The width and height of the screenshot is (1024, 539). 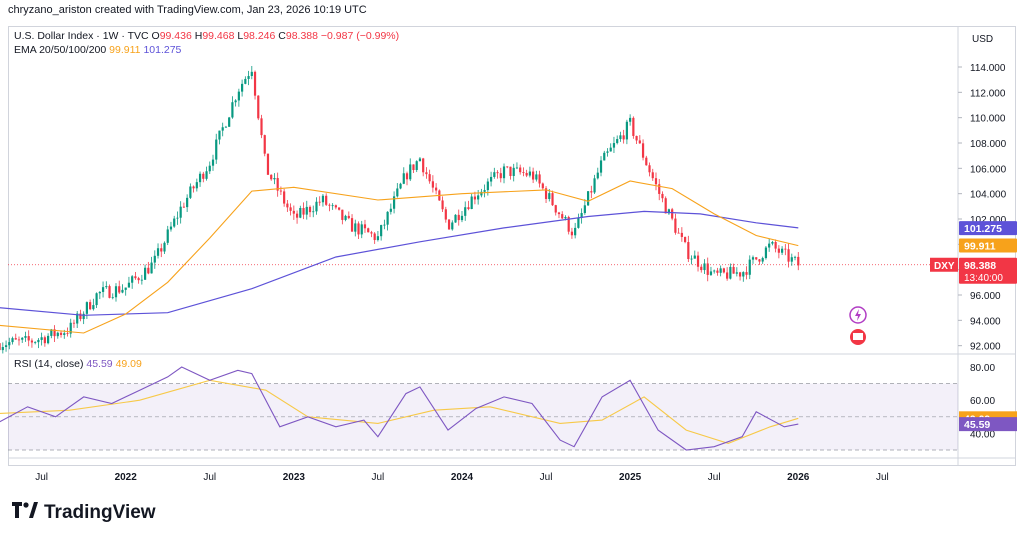 I want to click on price-marker-badge, so click(x=988, y=228).